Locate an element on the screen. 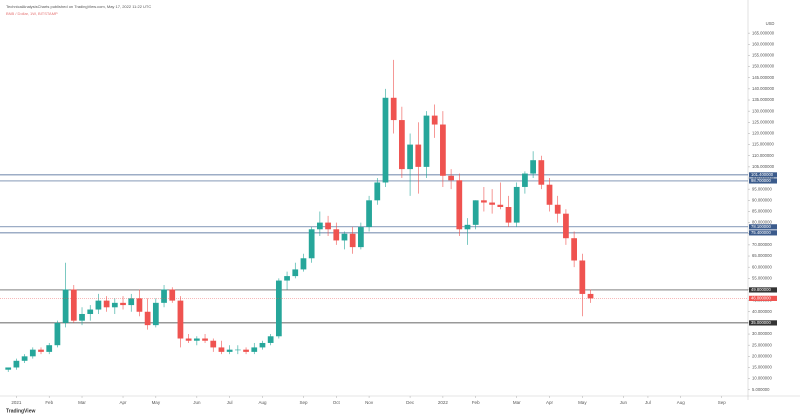  currency-label: USD is located at coordinates (770, 23).